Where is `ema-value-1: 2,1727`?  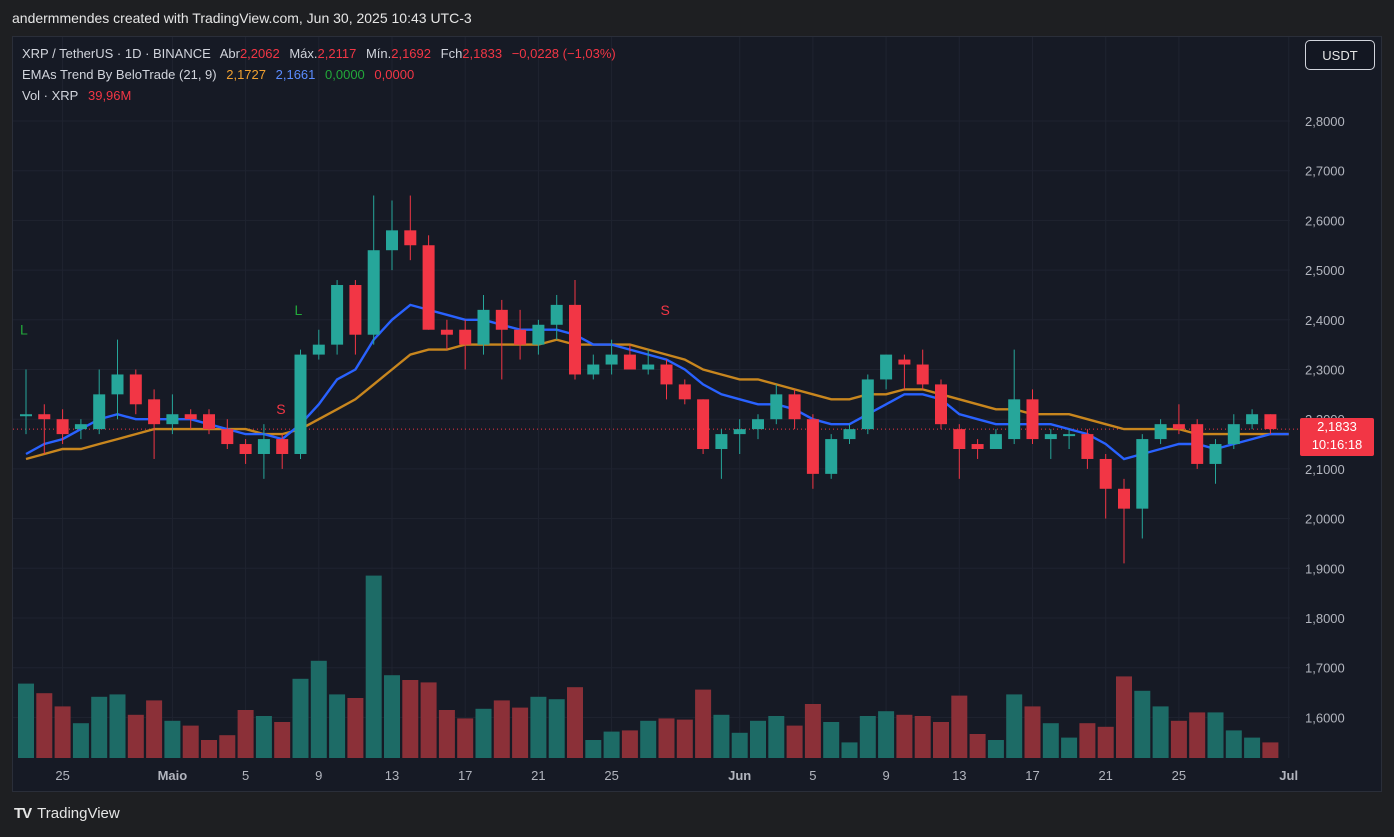
ema-value-1: 2,1727 is located at coordinates (246, 74).